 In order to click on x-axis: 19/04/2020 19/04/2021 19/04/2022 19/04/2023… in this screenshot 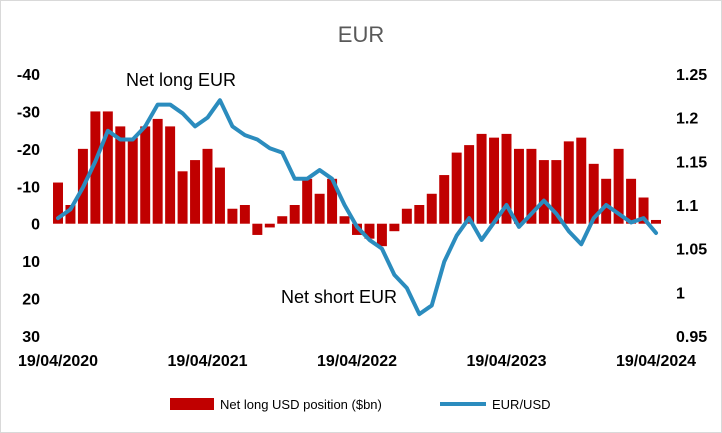, I will do `click(357, 361)`.